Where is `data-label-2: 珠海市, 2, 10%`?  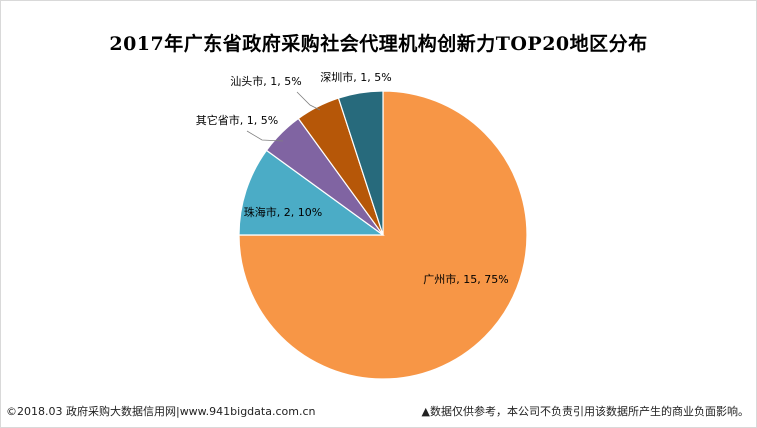
data-label-2: 珠海市, 2, 10% is located at coordinates (283, 212).